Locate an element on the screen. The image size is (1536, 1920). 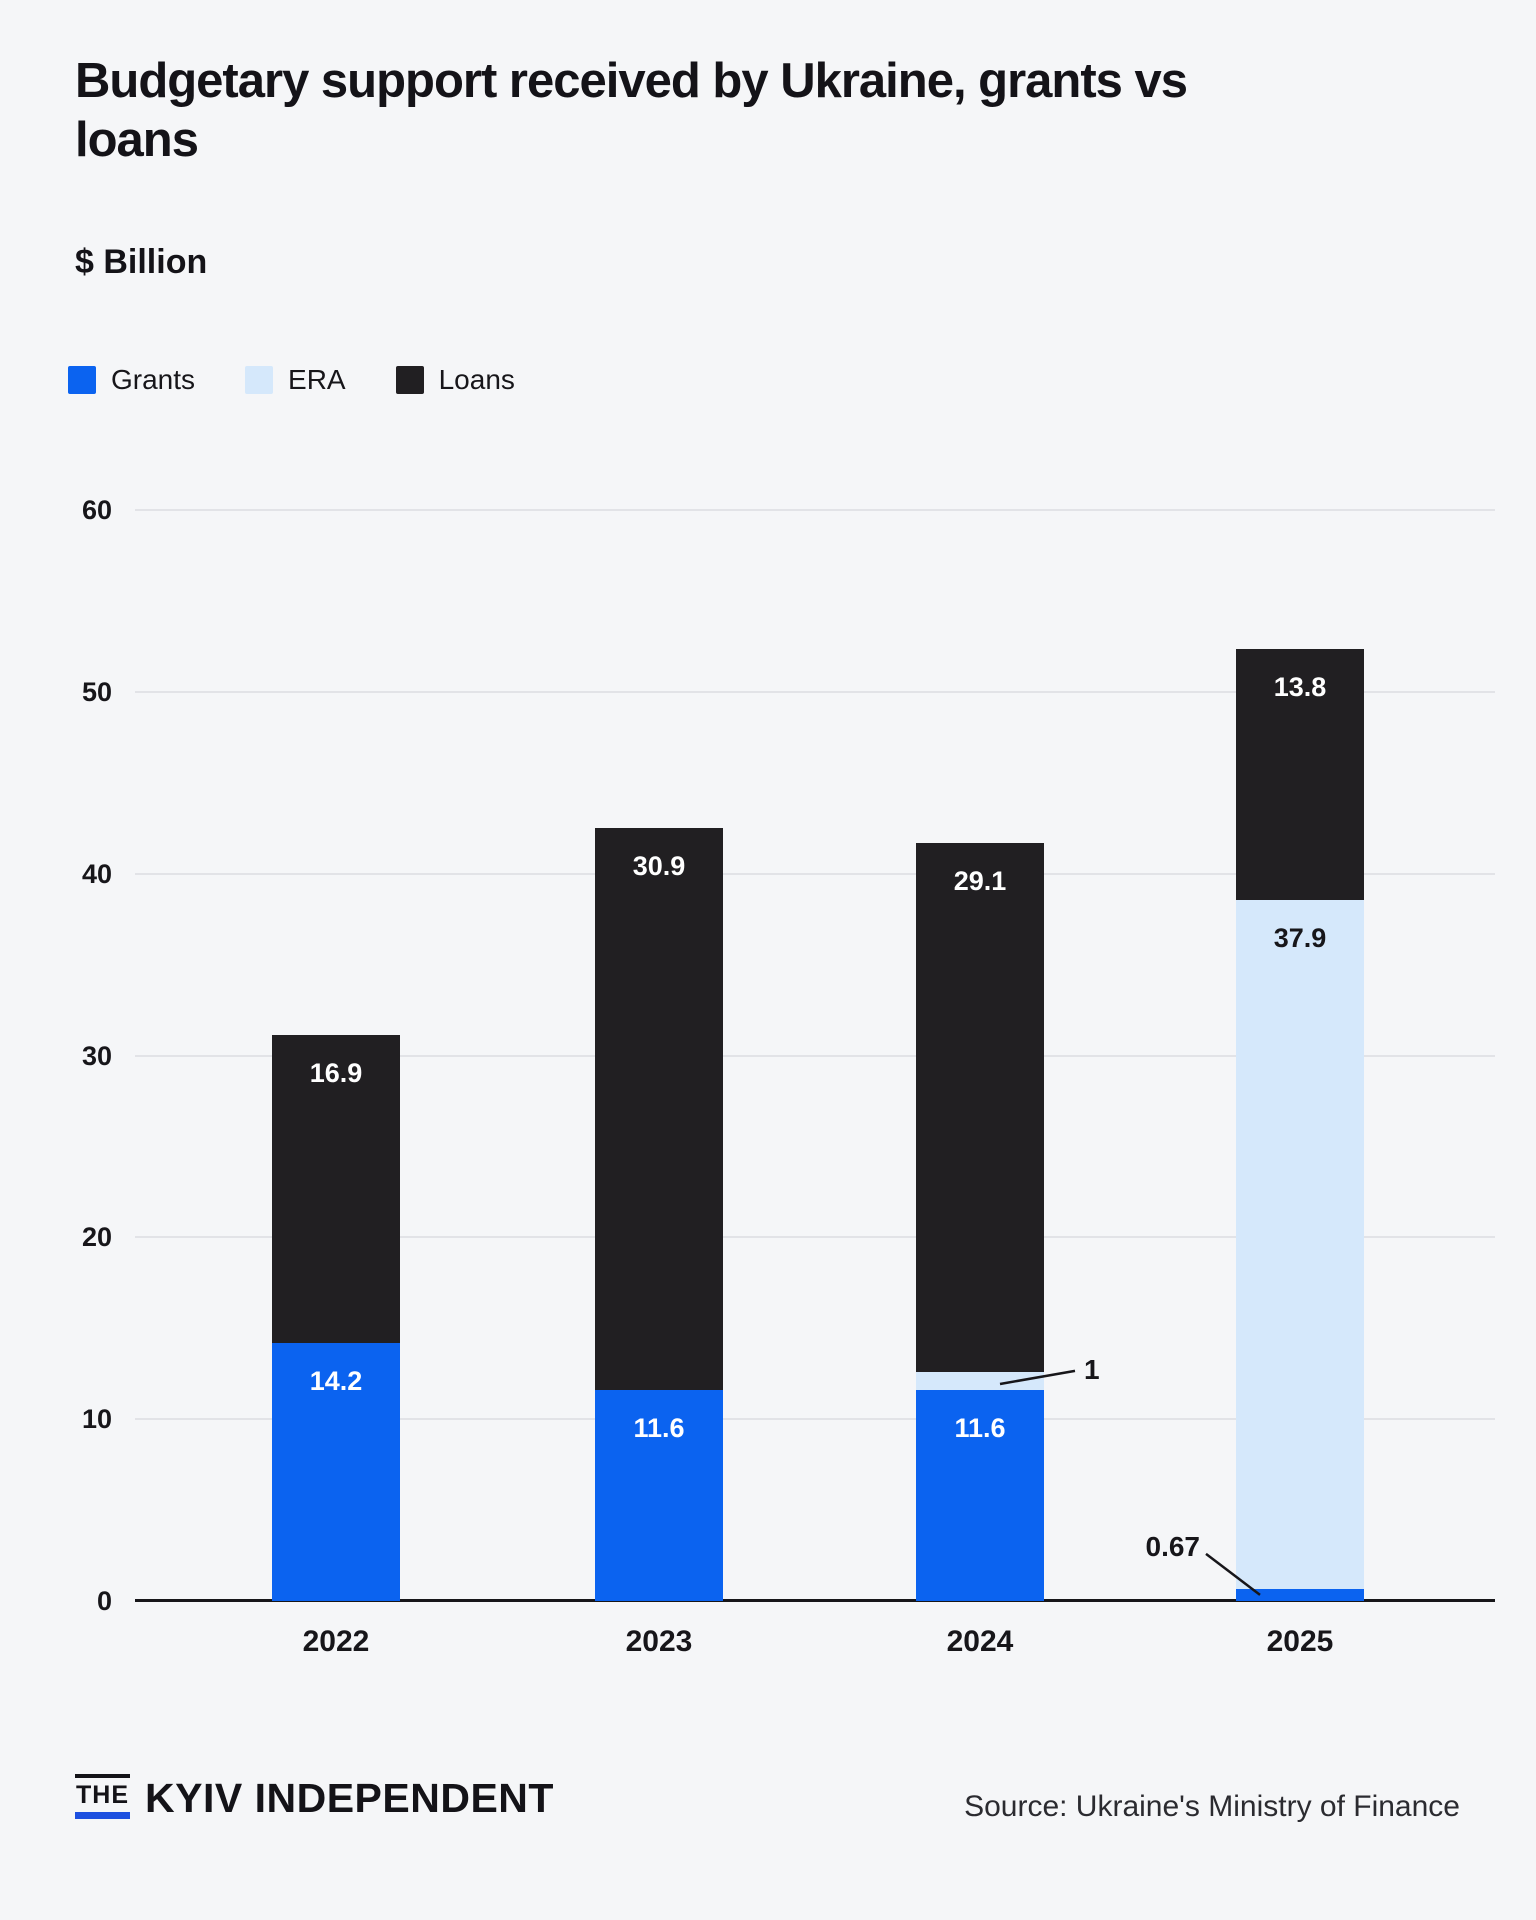
legend-item-grants: Grants is located at coordinates (131, 380).